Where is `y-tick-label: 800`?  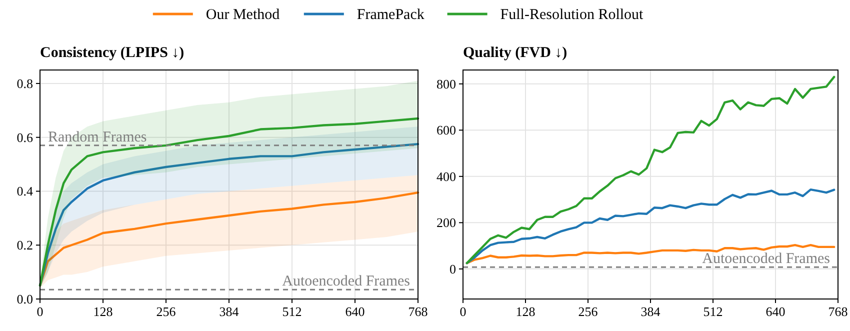 y-tick-label: 800 is located at coordinates (446, 84).